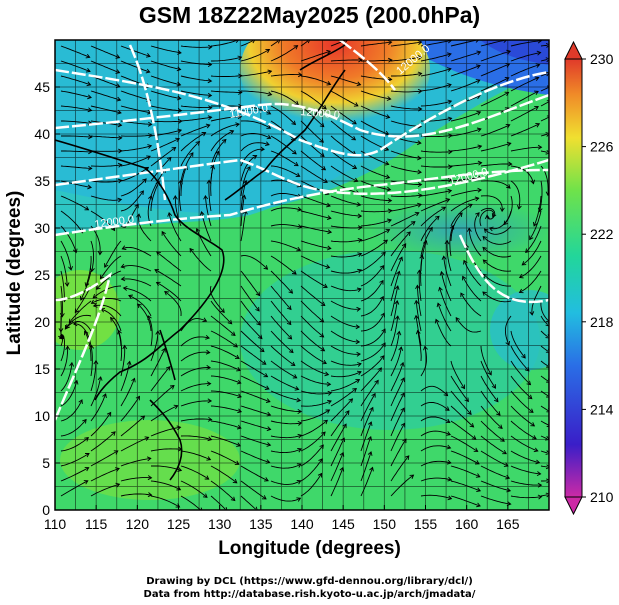 This screenshot has height=605, width=619. I want to click on x-tick-label: 120, so click(138, 524).